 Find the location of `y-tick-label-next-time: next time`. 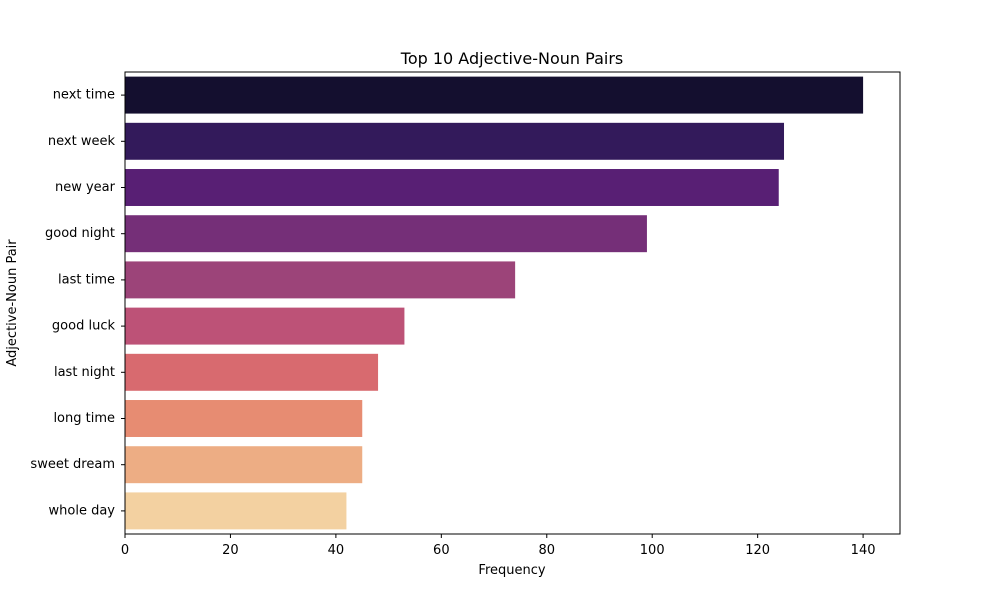

y-tick-label-next-time: next time is located at coordinates (84, 95).